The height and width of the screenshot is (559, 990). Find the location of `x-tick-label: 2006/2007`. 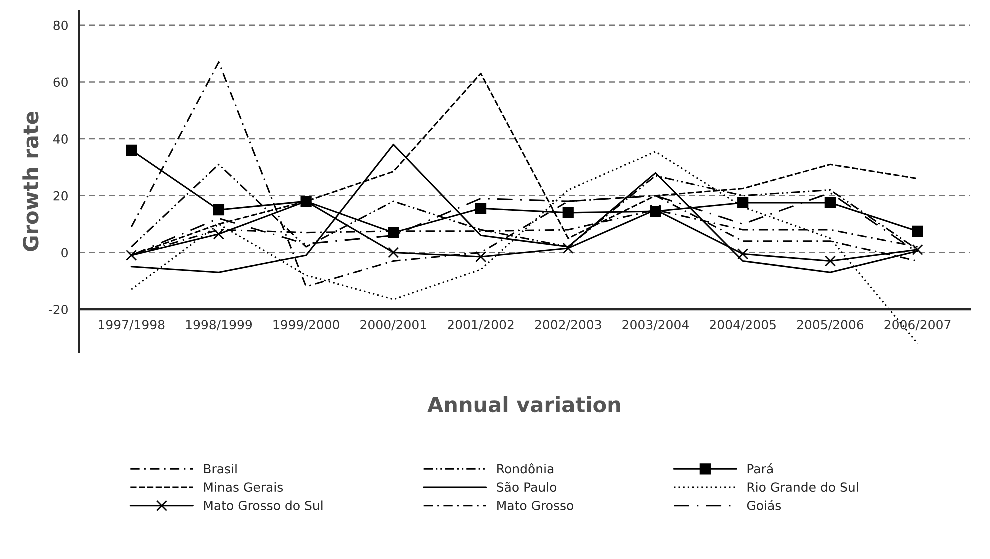

x-tick-label: 2006/2007 is located at coordinates (917, 325).